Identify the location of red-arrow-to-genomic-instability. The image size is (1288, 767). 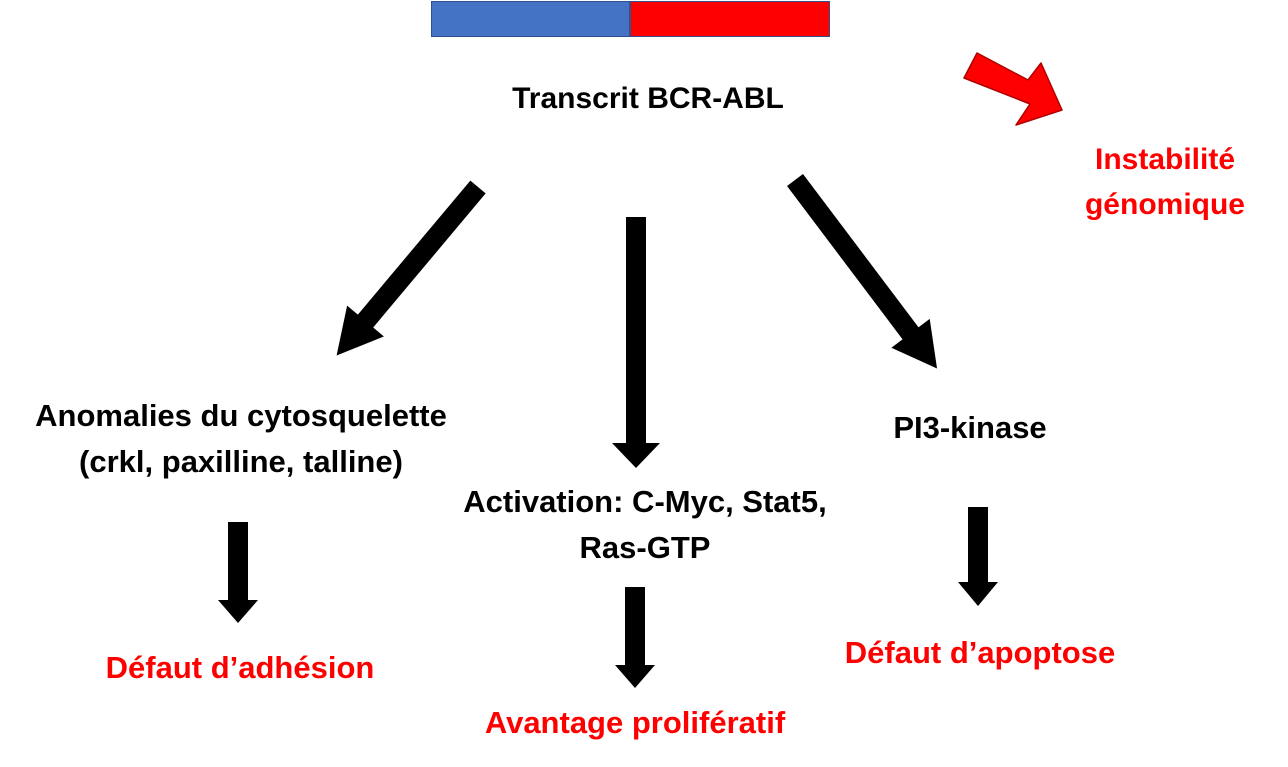
(1013, 89).